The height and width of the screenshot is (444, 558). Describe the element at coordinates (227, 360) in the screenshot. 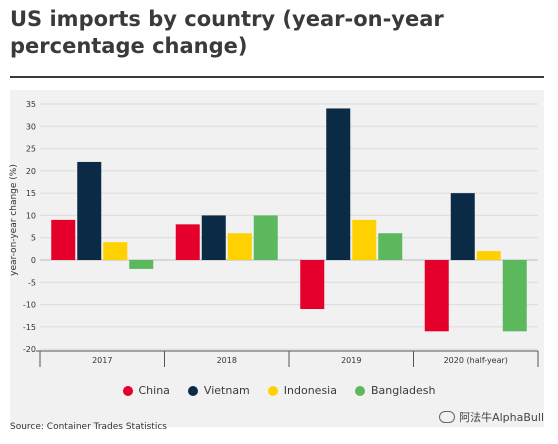

I see `x-tick-label: 2018` at that location.